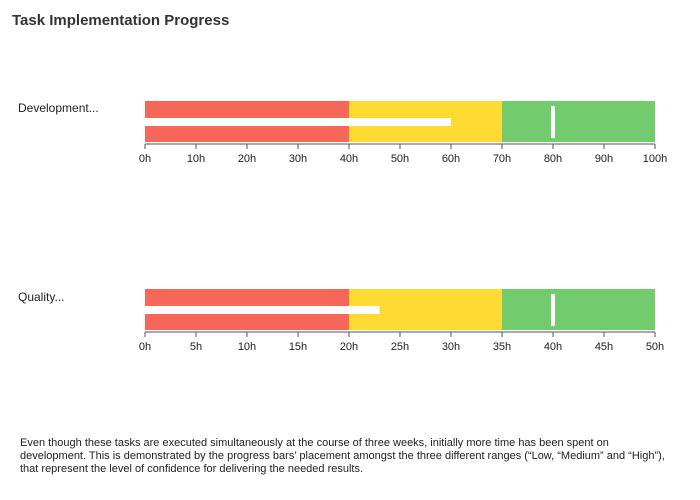 The image size is (700, 500). I want to click on target-marker-development, so click(553, 122).